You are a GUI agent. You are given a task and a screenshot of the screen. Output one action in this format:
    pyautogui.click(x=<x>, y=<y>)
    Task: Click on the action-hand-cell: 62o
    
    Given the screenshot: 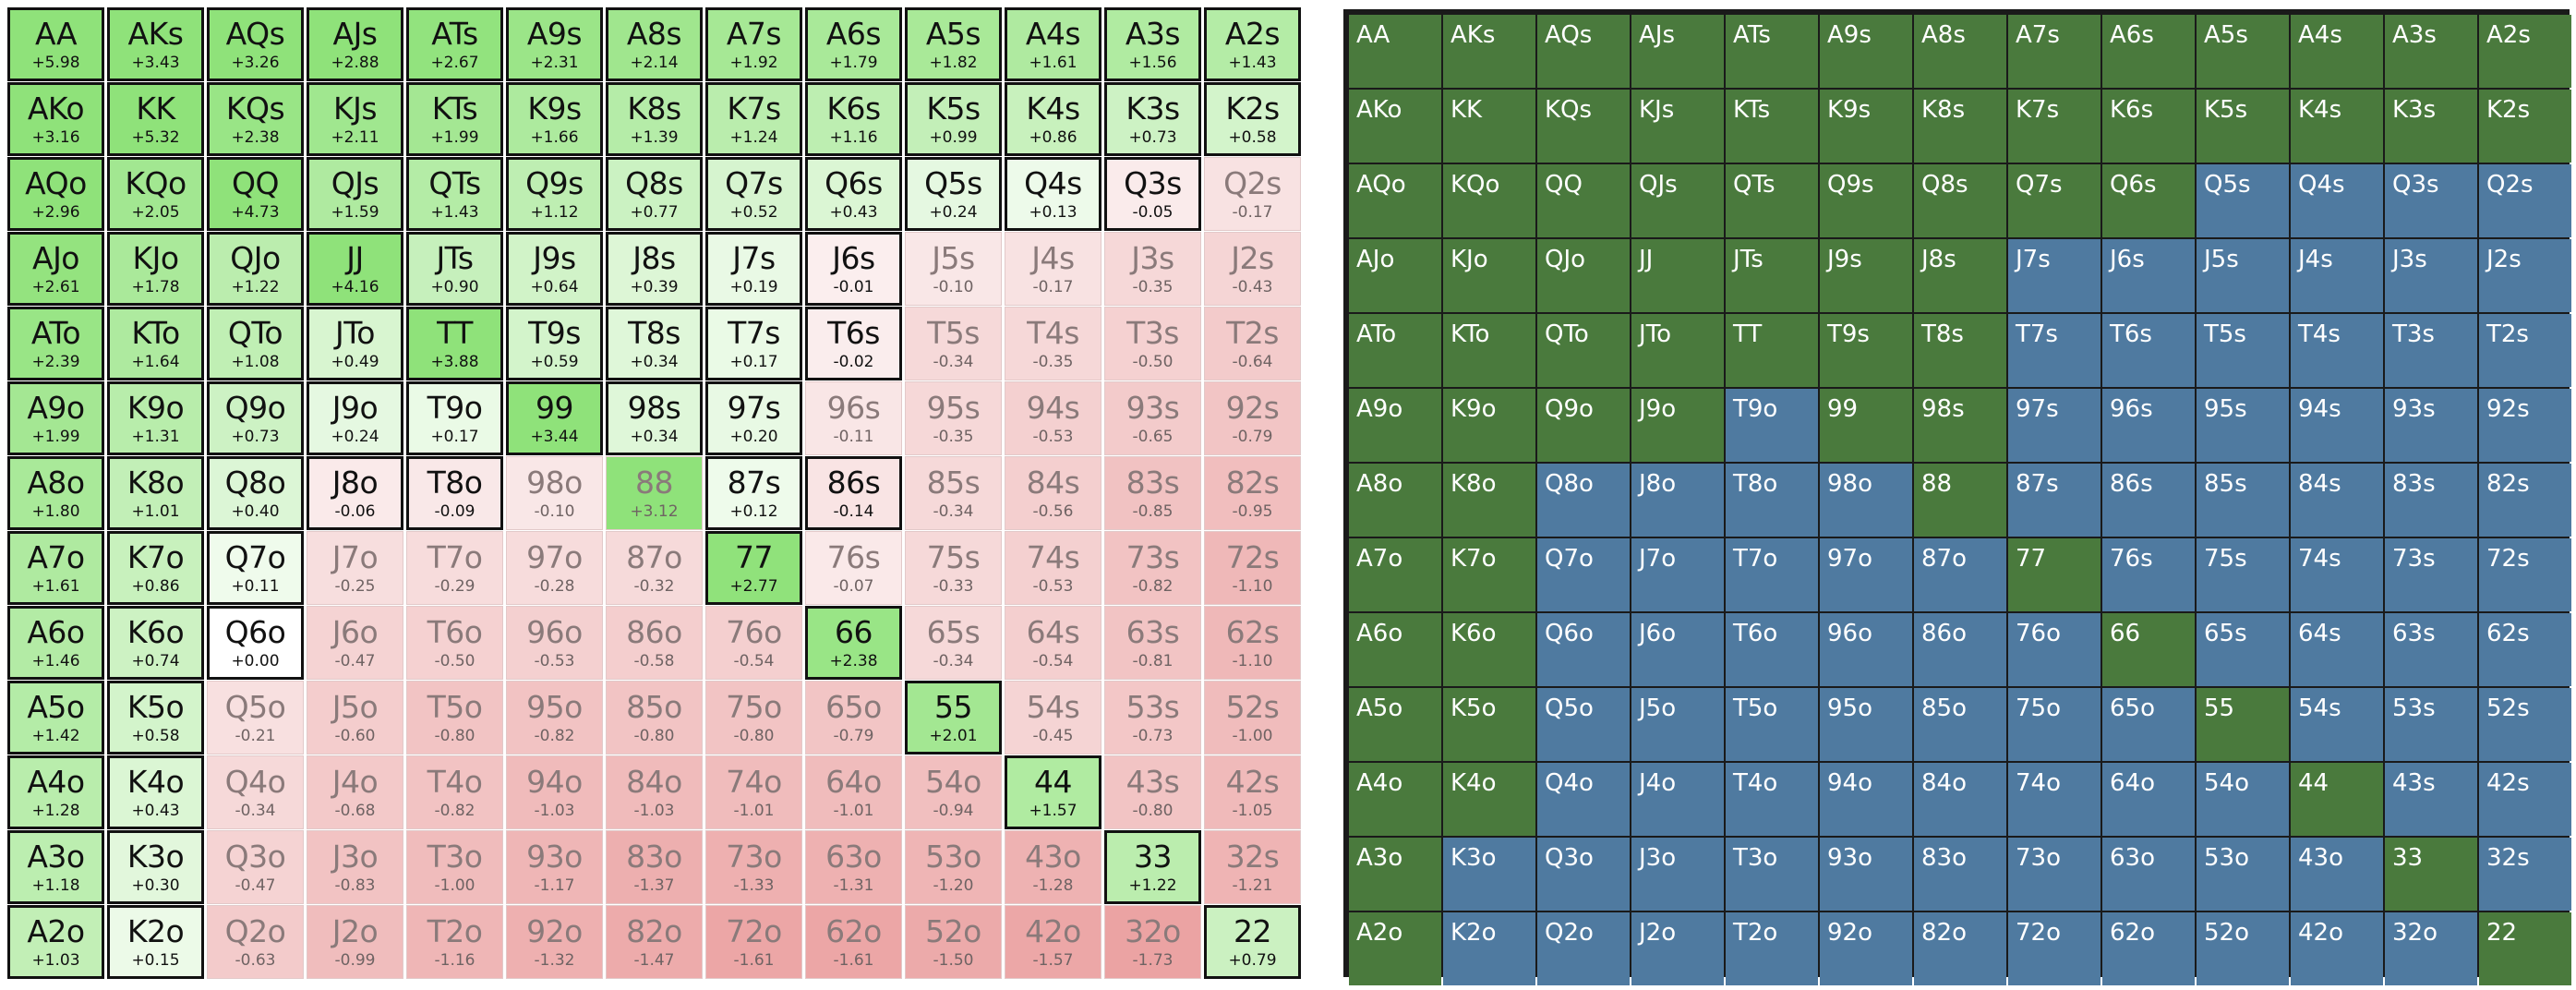 What is the action you would take?
    pyautogui.click(x=2148, y=948)
    